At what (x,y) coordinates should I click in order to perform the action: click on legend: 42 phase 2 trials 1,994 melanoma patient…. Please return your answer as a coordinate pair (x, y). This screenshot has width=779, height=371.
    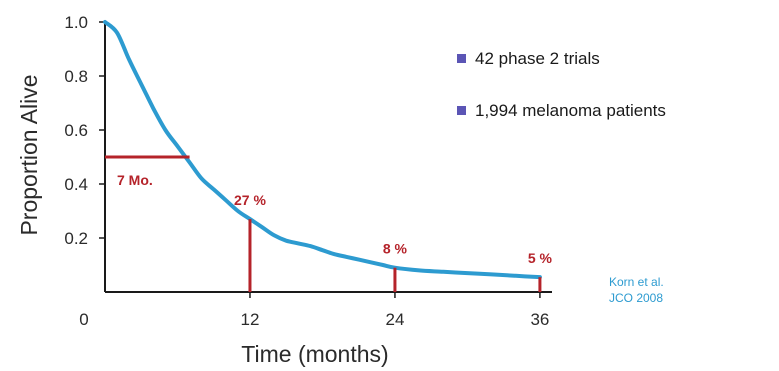
    Looking at the image, I should click on (561, 84).